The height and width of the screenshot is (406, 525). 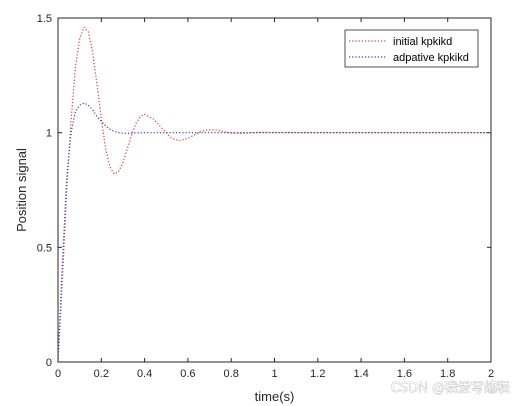 I want to click on x-tick-label: 0.4, so click(x=144, y=374).